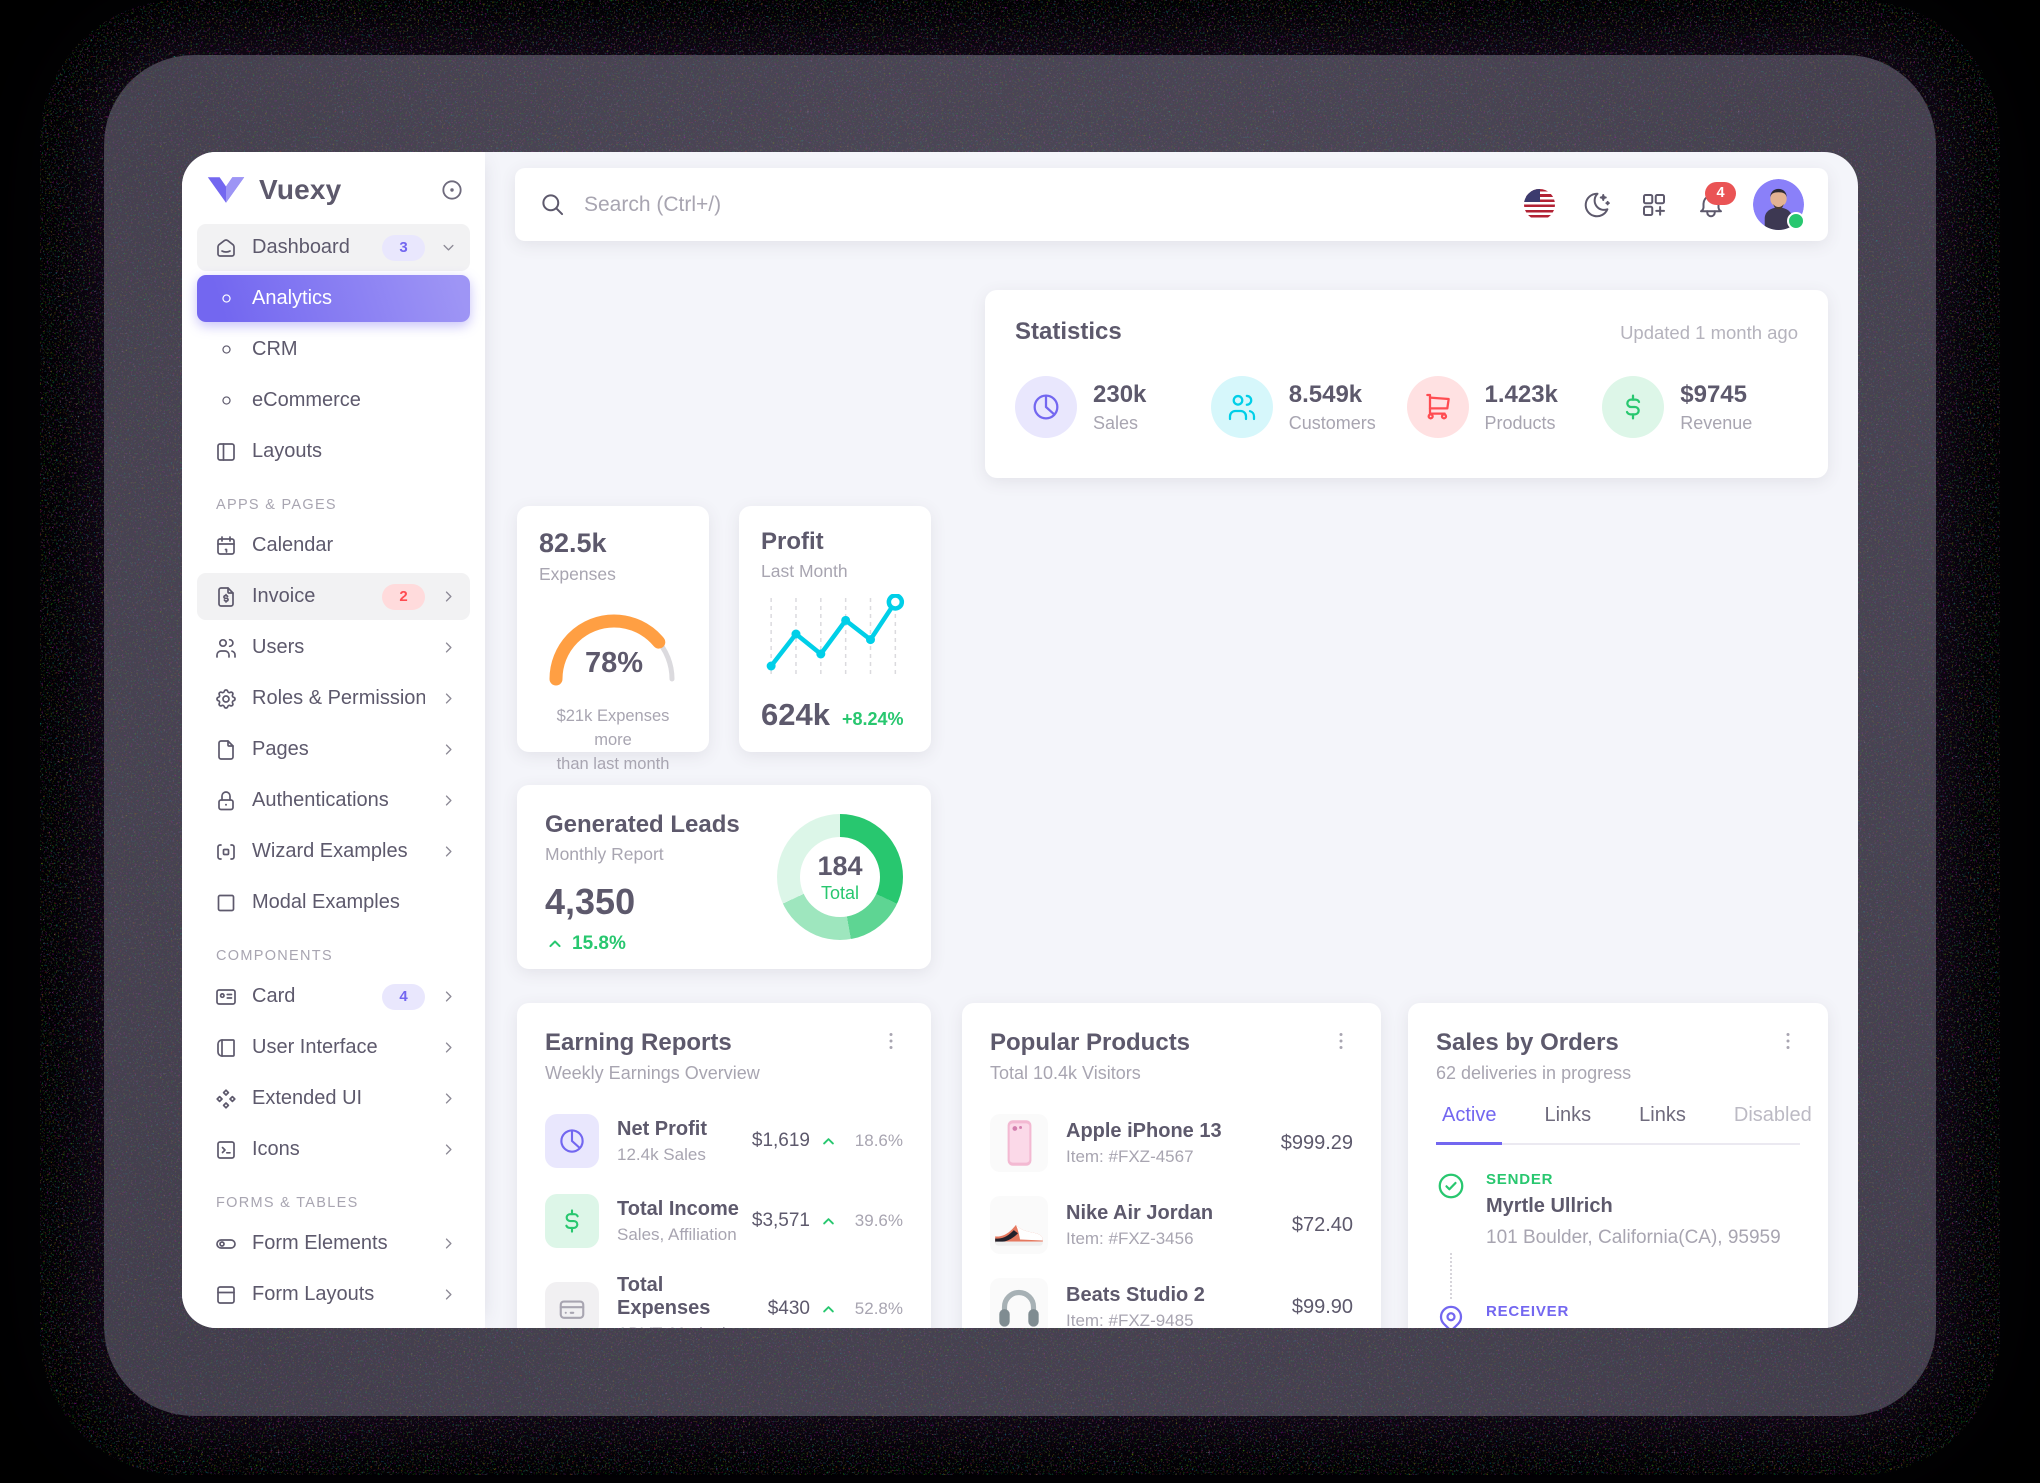 This screenshot has width=2040, height=1483. I want to click on us-flag-icon, so click(1539, 204).